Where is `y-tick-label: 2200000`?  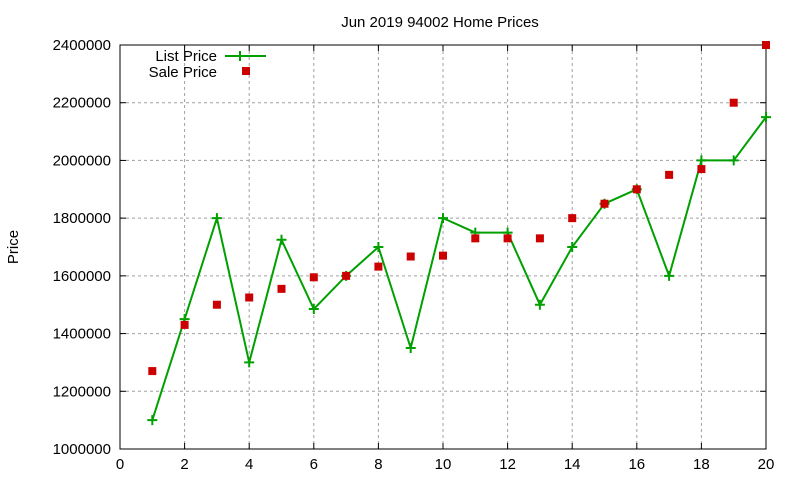
y-tick-label: 2200000 is located at coordinates (82, 103).